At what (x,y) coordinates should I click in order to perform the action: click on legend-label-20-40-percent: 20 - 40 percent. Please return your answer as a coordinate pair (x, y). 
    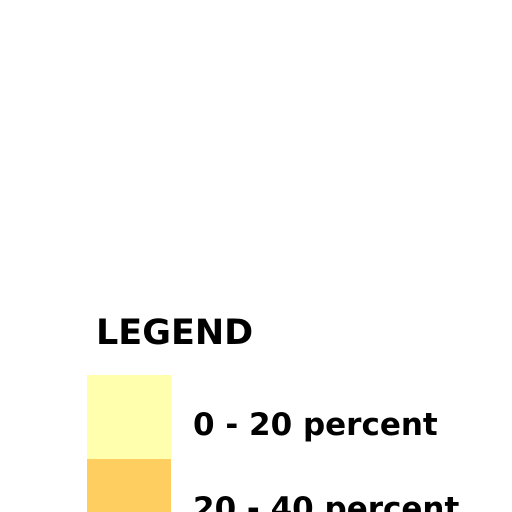
    Looking at the image, I should click on (326, 501).